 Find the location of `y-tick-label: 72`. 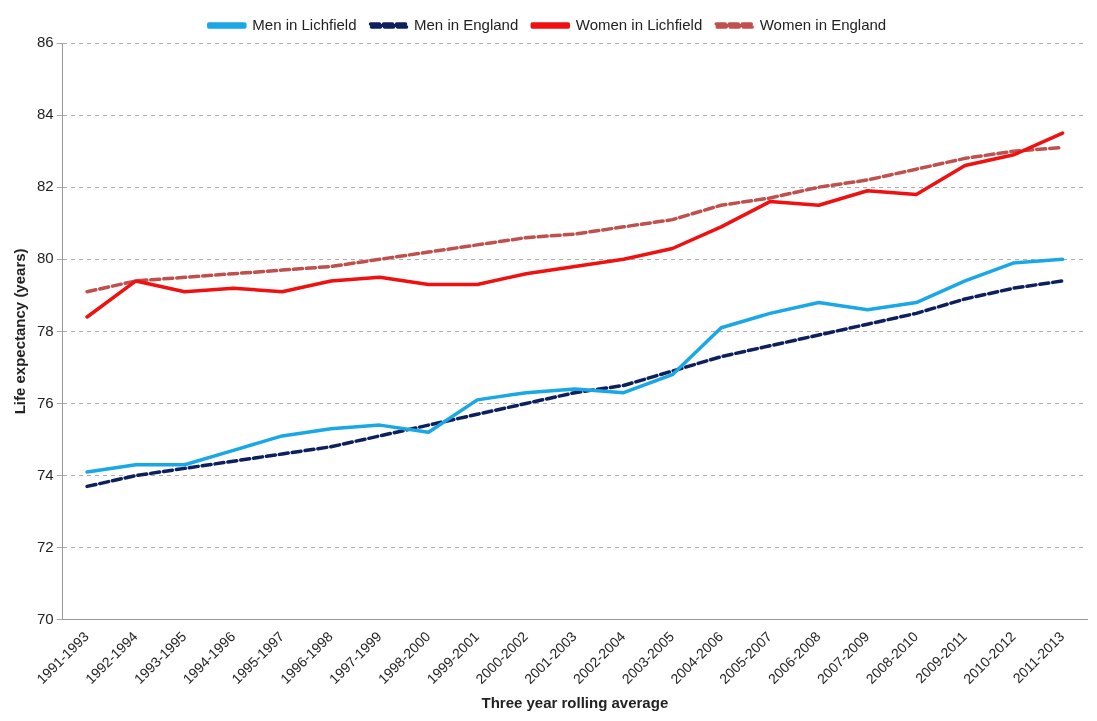

y-tick-label: 72 is located at coordinates (45, 546).